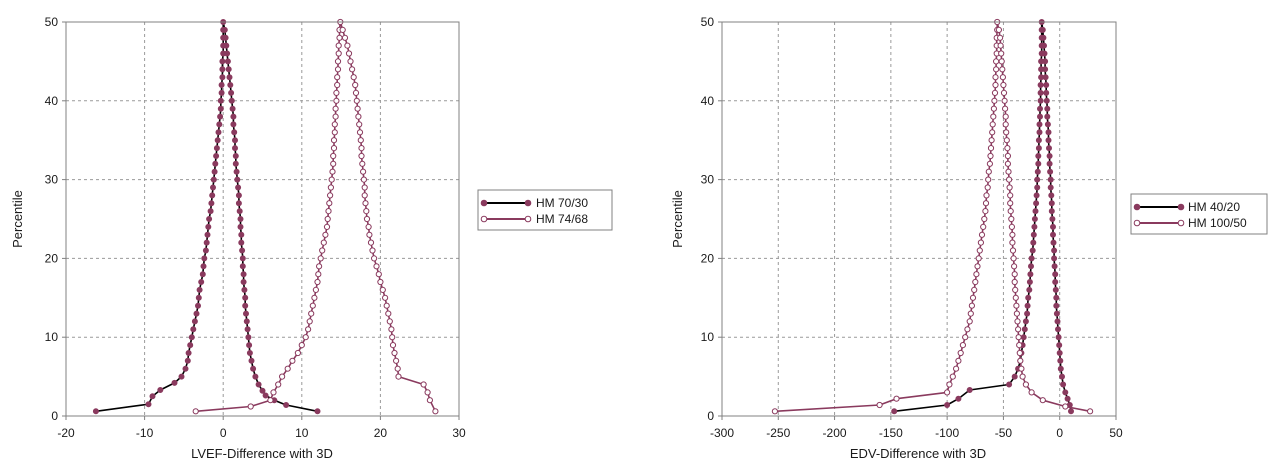  I want to click on legend-label-1: HM 100/50, so click(1217, 223).